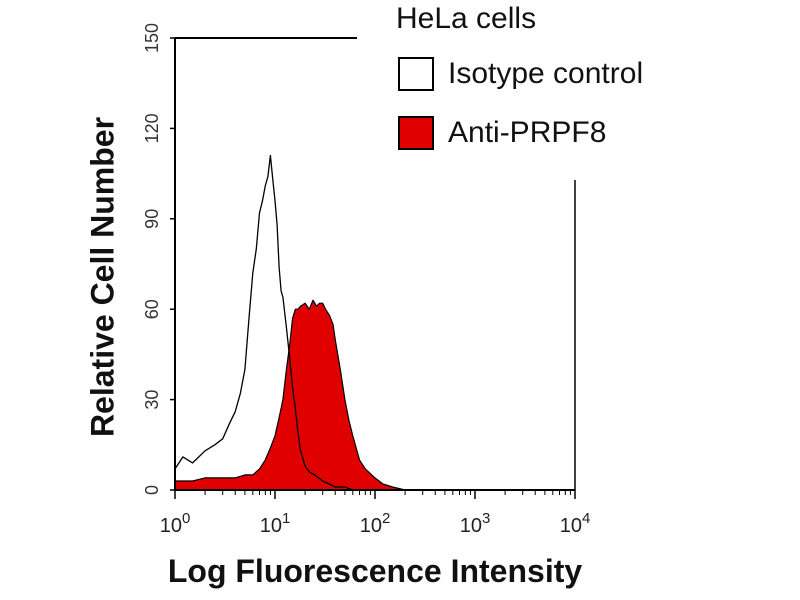 The width and height of the screenshot is (800, 600). I want to click on y-tick-label: 90, so click(152, 219).